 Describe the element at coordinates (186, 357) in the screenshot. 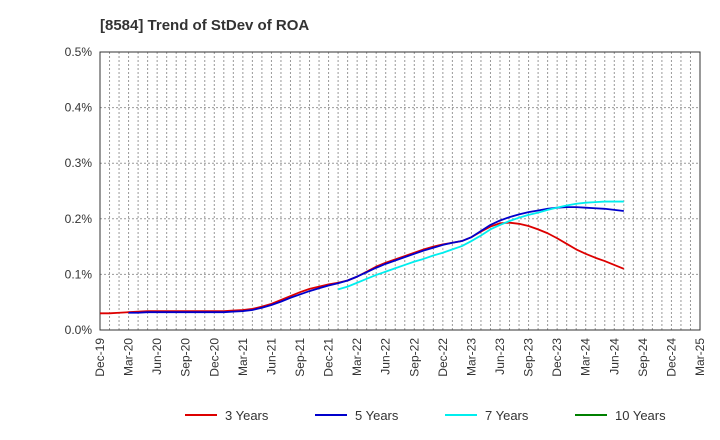

I see `x-tick-label: Sep-20` at that location.